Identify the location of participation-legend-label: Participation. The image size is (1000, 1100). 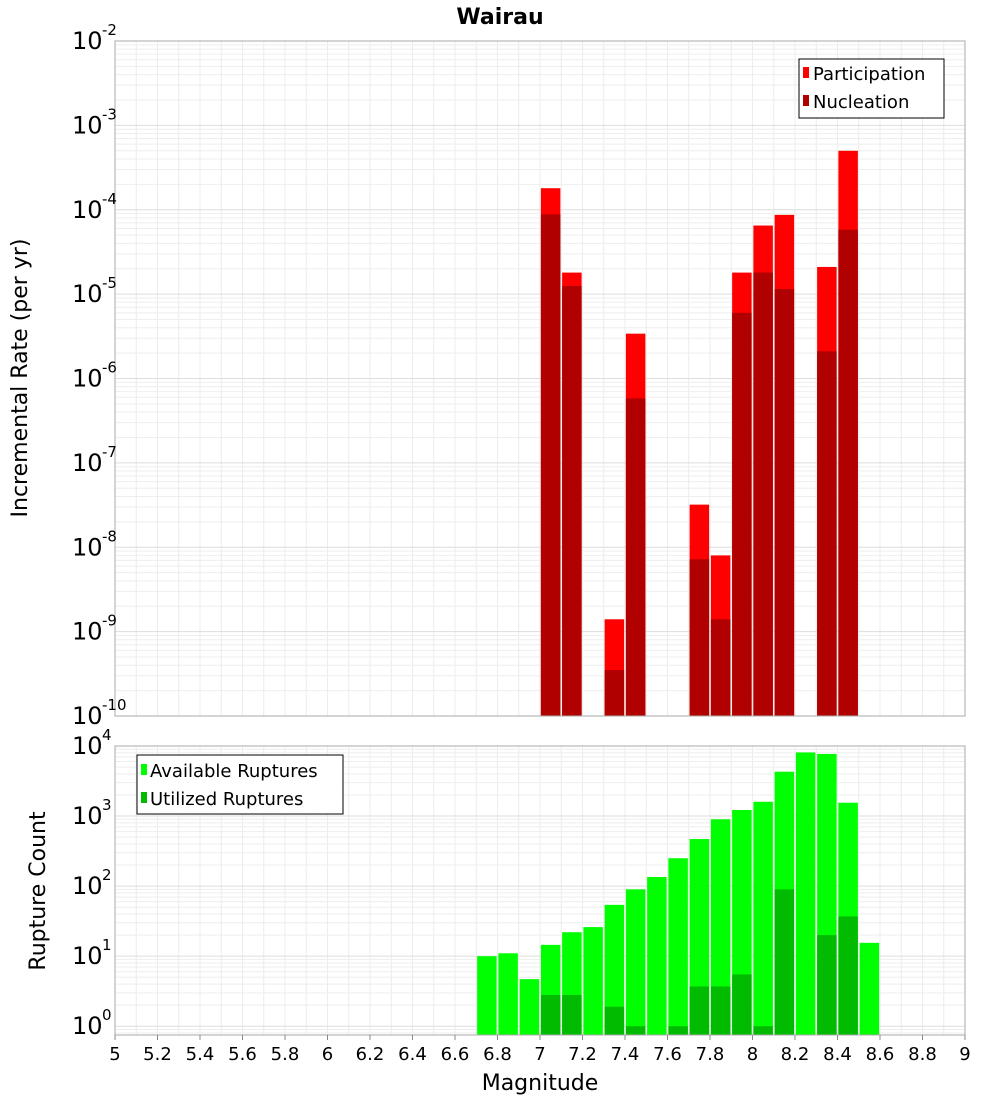
(869, 74).